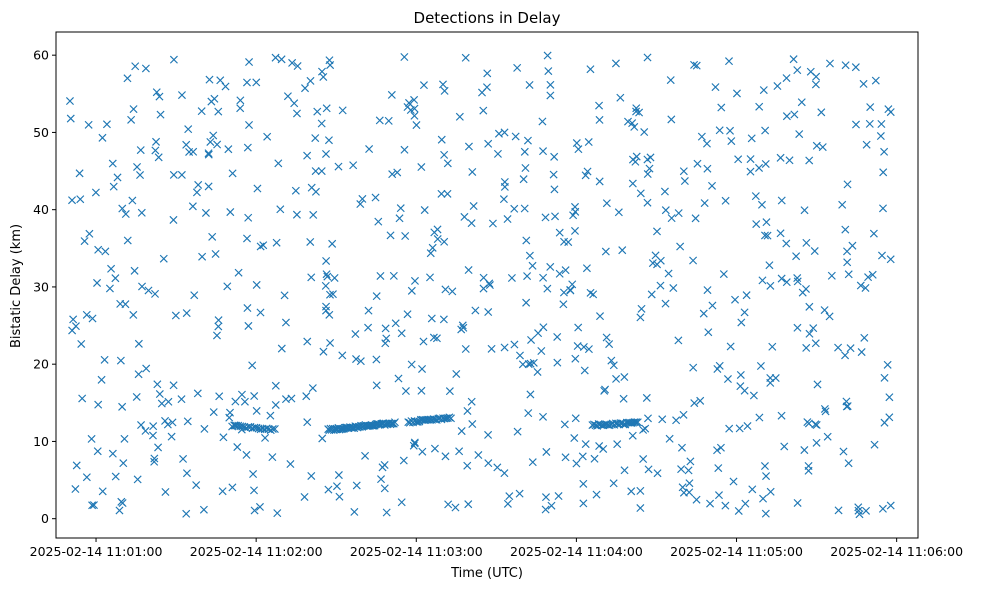 The image size is (988, 590). I want to click on y-tick-label: 30, so click(41, 286).